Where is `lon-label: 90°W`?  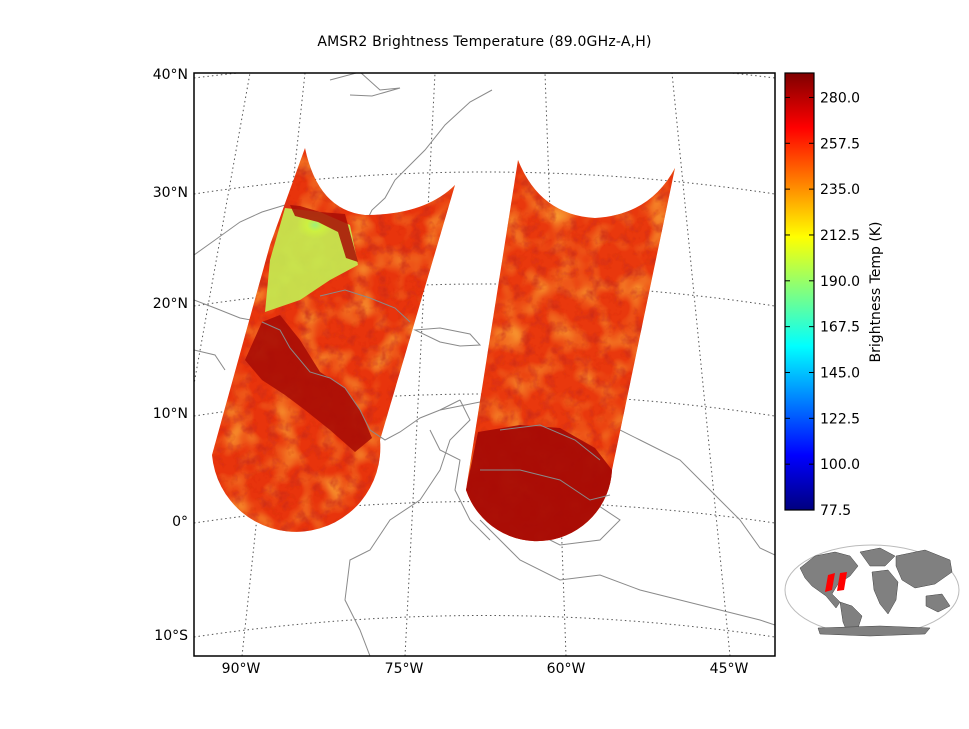 lon-label: 90°W is located at coordinates (241, 669).